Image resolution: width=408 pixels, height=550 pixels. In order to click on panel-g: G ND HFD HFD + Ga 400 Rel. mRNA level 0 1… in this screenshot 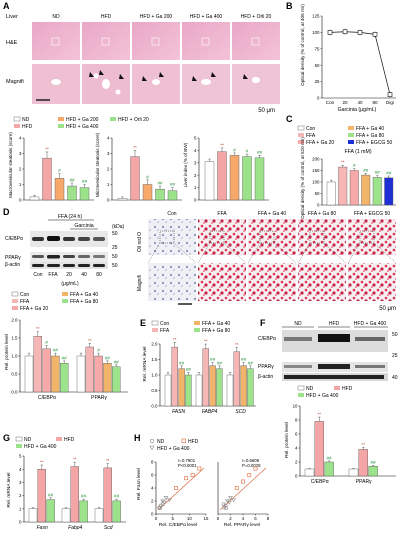, I will do `click(64, 482)`.